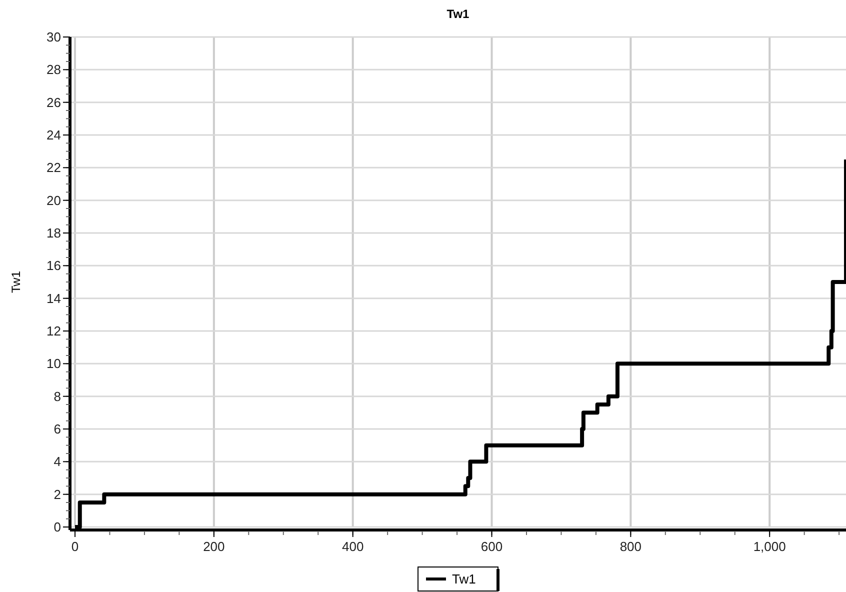 This screenshot has width=846, height=592. What do you see at coordinates (53, 266) in the screenshot?
I see `y-tick-label: 16` at bounding box center [53, 266].